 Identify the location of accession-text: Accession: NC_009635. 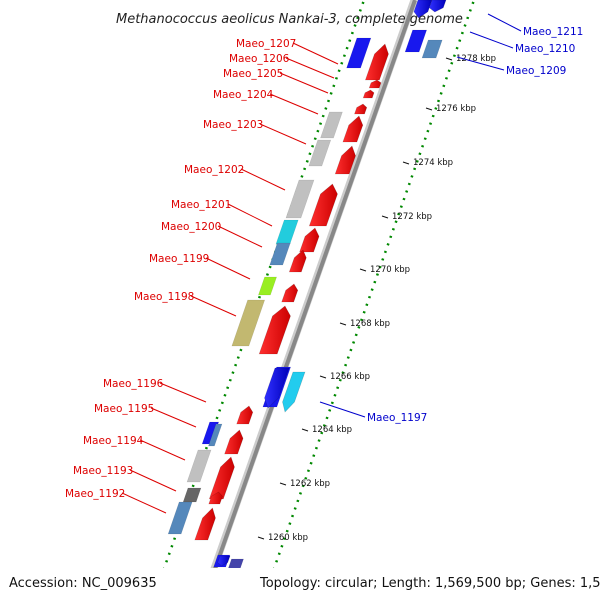
(83, 583).